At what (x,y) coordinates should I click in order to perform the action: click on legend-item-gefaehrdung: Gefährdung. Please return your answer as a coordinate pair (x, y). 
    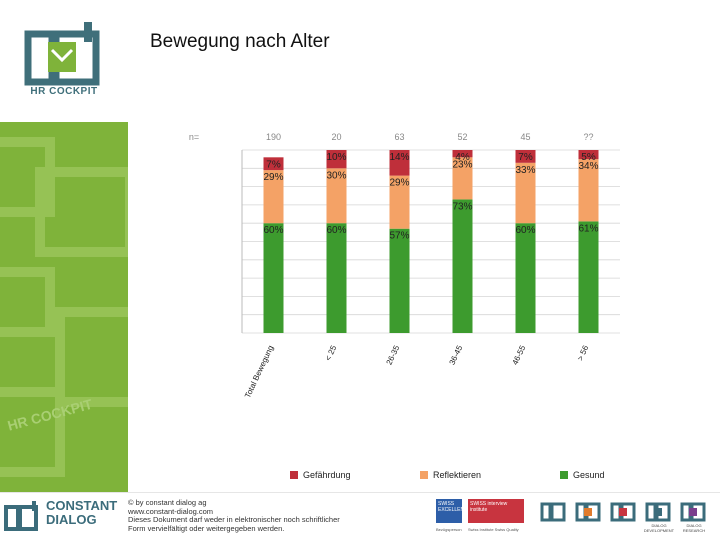
    Looking at the image, I should click on (320, 475).